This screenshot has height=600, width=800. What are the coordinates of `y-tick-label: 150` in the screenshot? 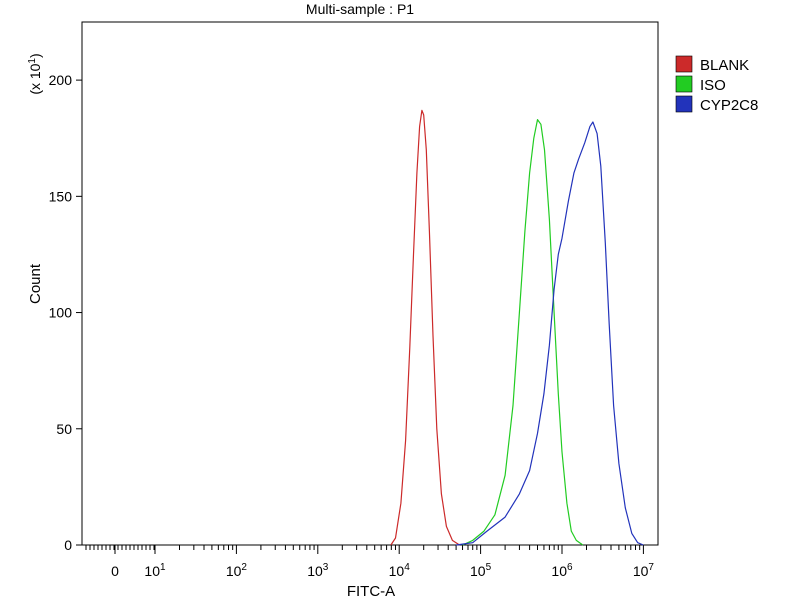 It's located at (61, 196).